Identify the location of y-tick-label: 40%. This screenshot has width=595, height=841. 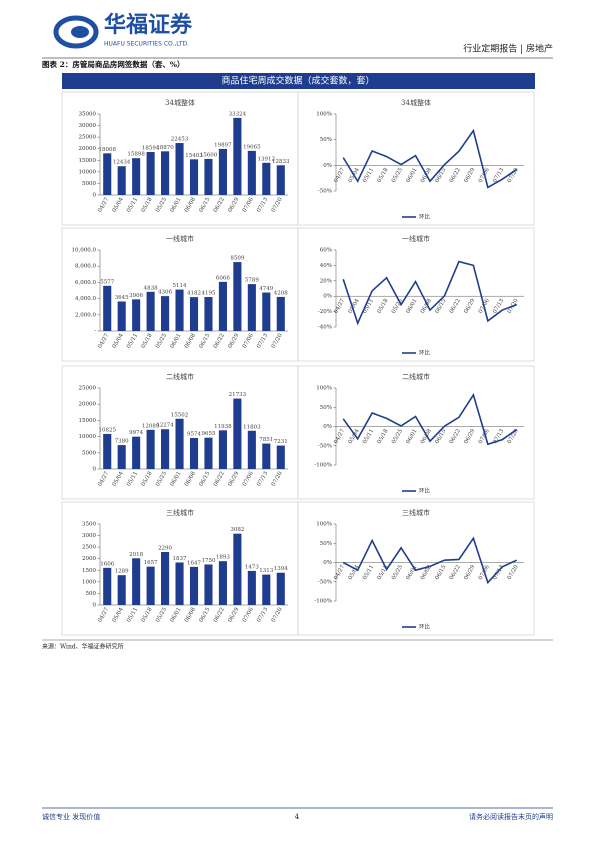
(326, 266).